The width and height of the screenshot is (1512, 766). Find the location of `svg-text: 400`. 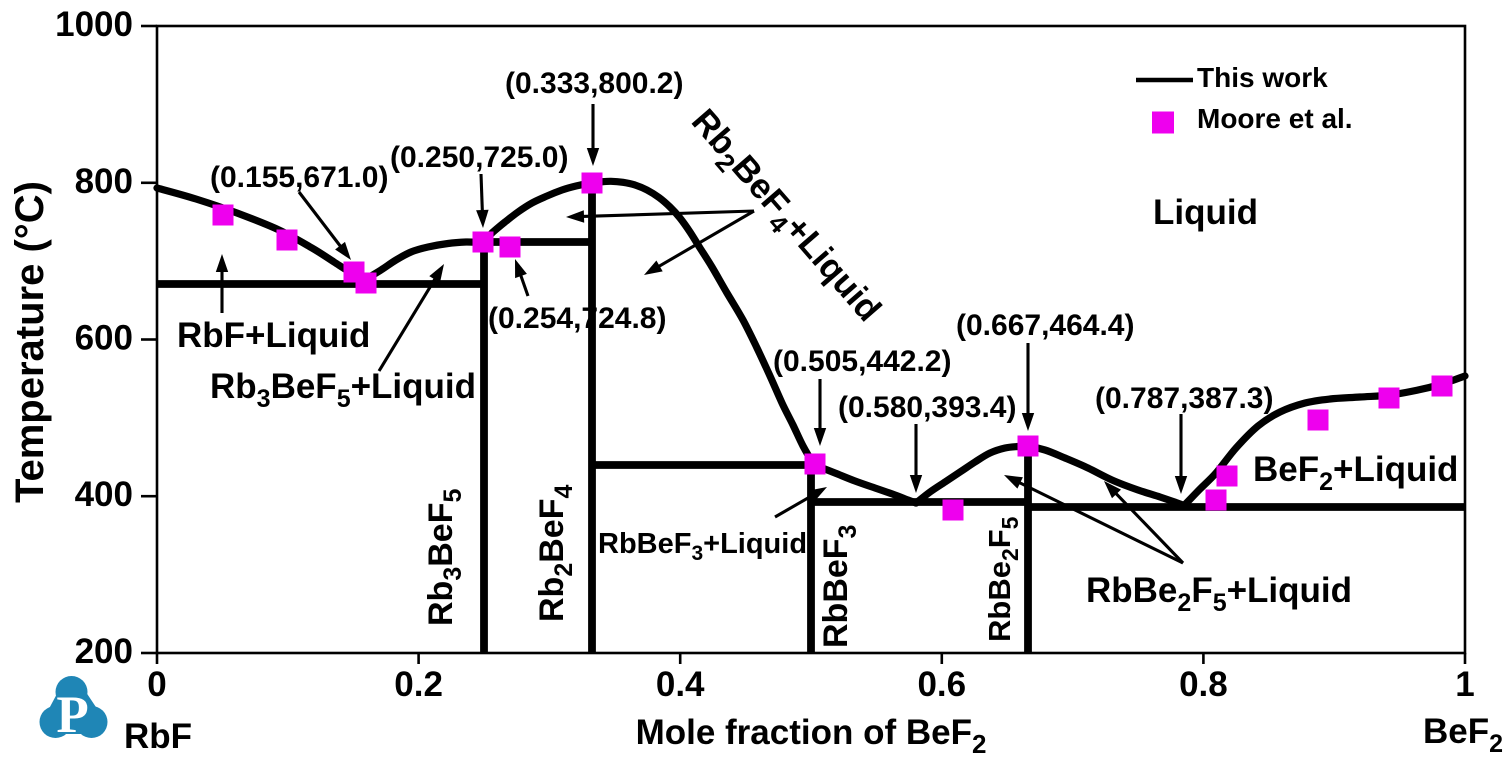

svg-text: 400 is located at coordinates (104, 494).